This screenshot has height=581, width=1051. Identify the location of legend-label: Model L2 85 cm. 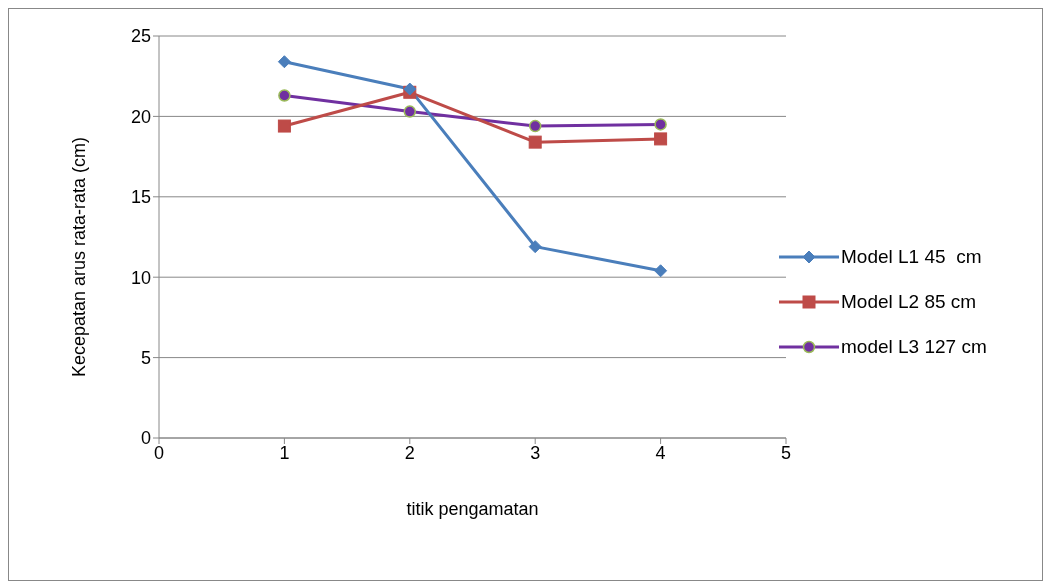
(909, 301).